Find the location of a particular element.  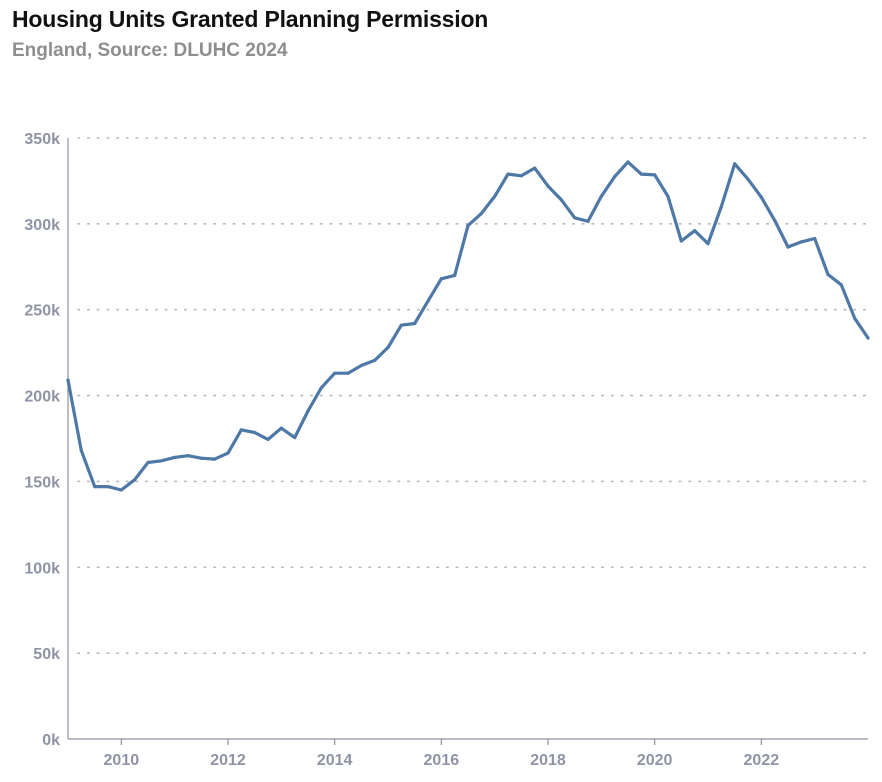

y-tick-label: 300k is located at coordinates (42, 225).